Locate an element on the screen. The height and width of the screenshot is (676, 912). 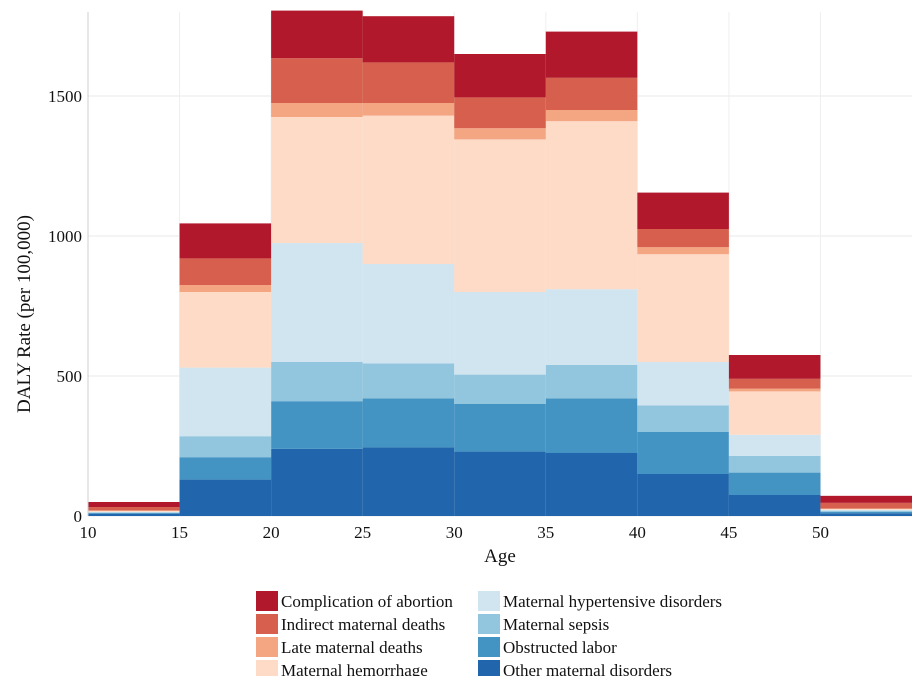
series-other-maternal-disorders is located at coordinates (500, 481).